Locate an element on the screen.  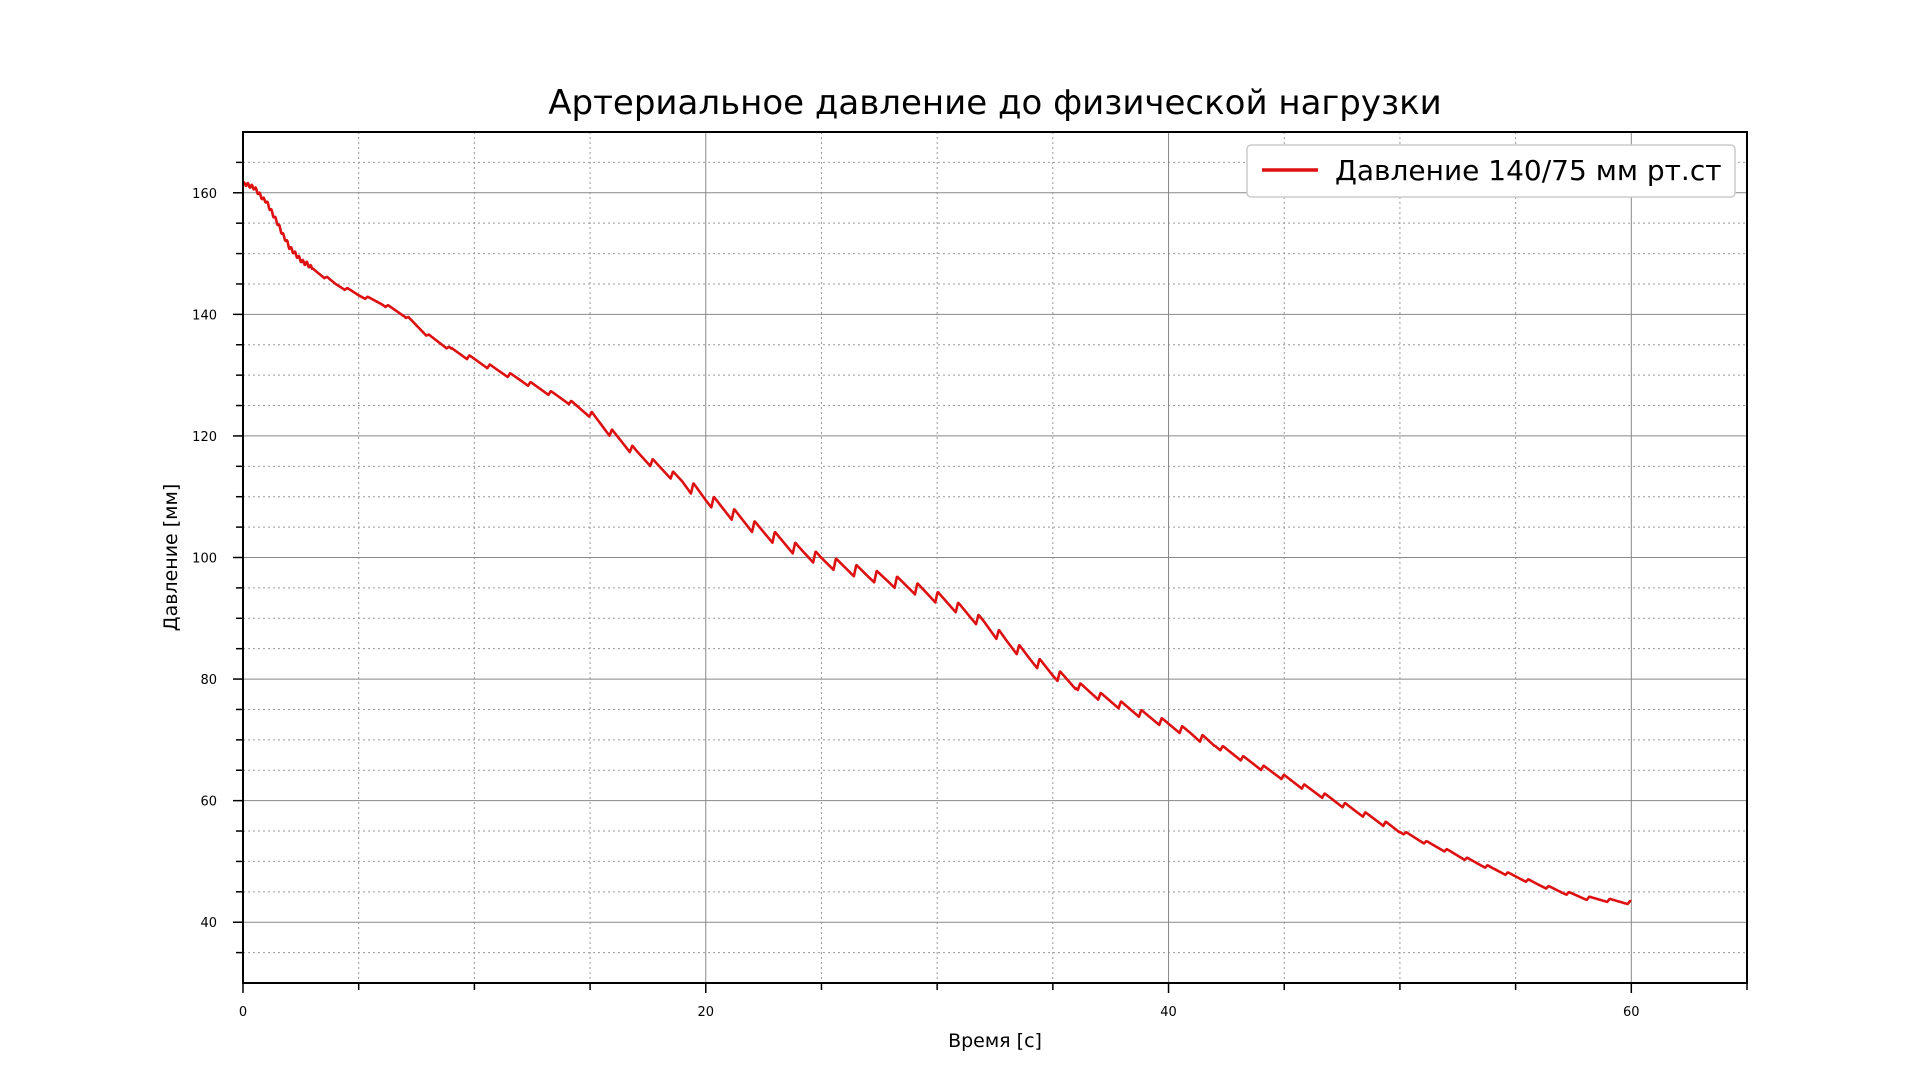
x-tick-label: 60 is located at coordinates (1631, 1012).